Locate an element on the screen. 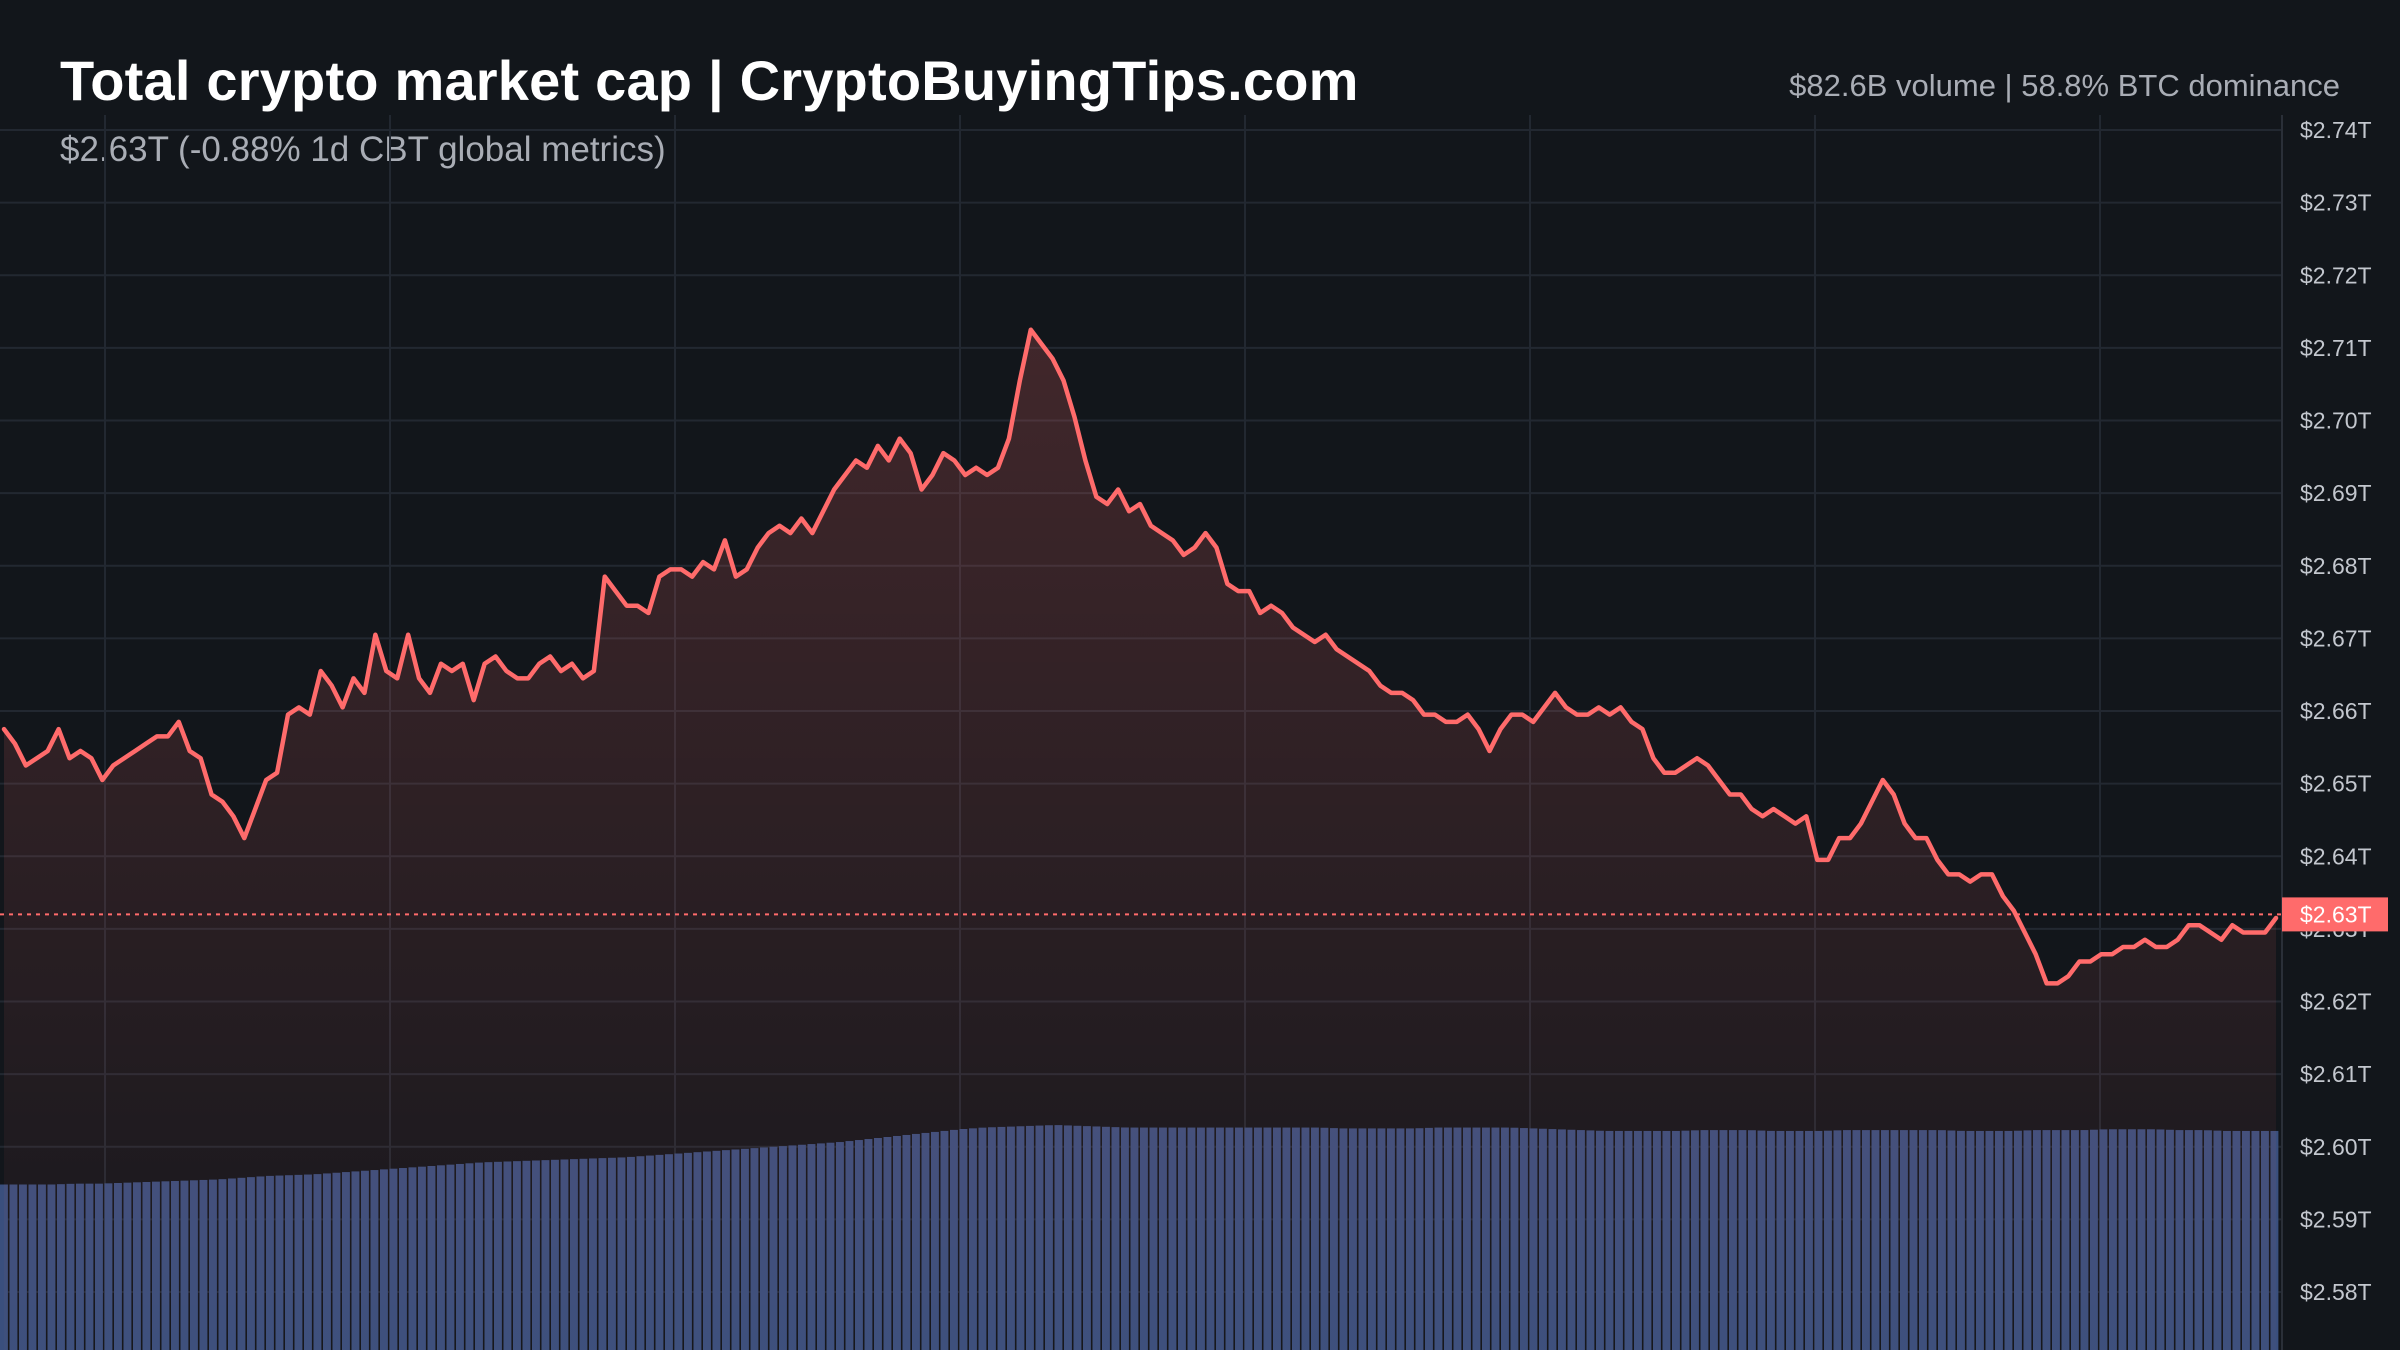  current-price-badge-bg is located at coordinates (2335, 914).